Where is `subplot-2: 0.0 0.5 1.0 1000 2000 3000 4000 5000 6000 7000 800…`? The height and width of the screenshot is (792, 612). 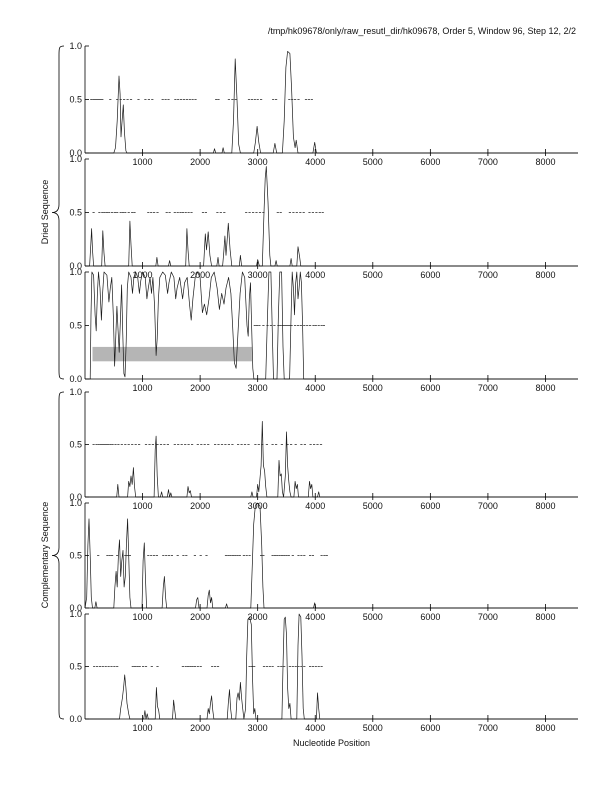 subplot-2: 0.0 0.5 1.0 1000 2000 3000 4000 5000 6000 7000 800… is located at coordinates (323, 217).